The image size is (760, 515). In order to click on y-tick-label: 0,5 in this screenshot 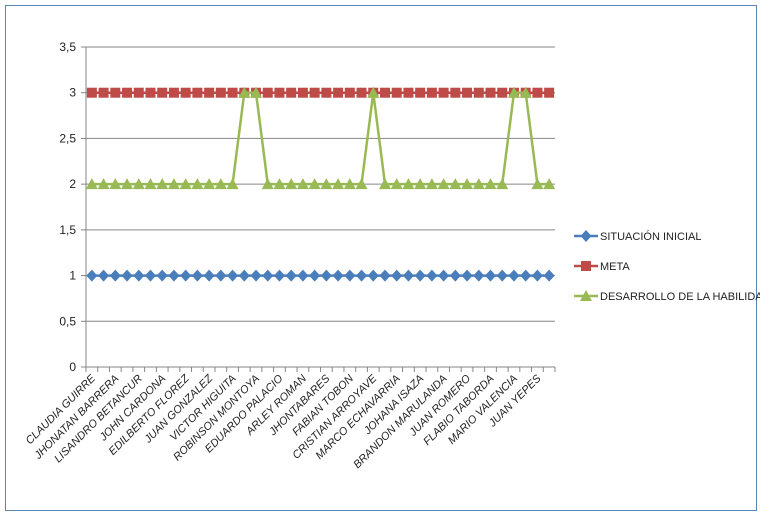, I will do `click(67, 321)`.